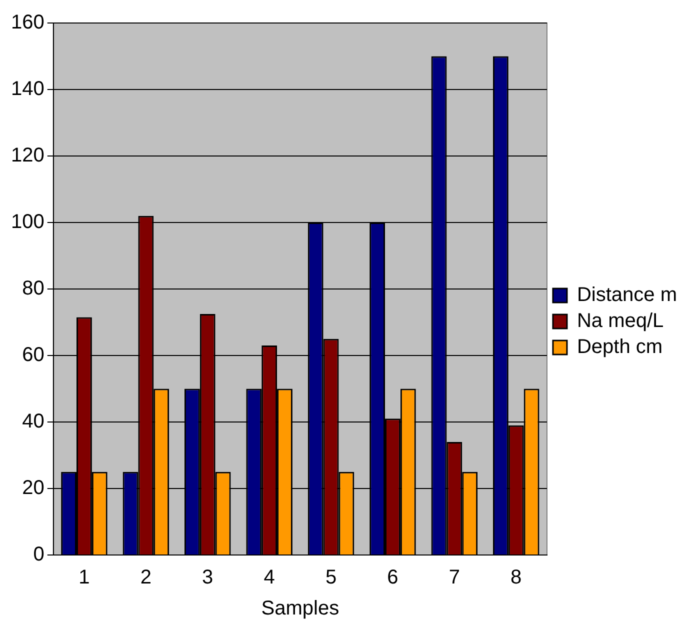 The width and height of the screenshot is (700, 633). Describe the element at coordinates (33, 488) in the screenshot. I see `y-tick-label: 20` at that location.